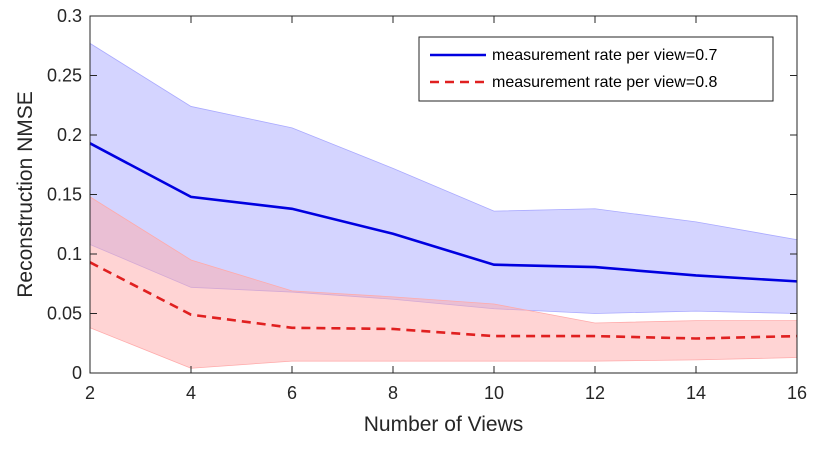 The height and width of the screenshot is (449, 822). I want to click on y-tick-label: 0.2, so click(69, 135).